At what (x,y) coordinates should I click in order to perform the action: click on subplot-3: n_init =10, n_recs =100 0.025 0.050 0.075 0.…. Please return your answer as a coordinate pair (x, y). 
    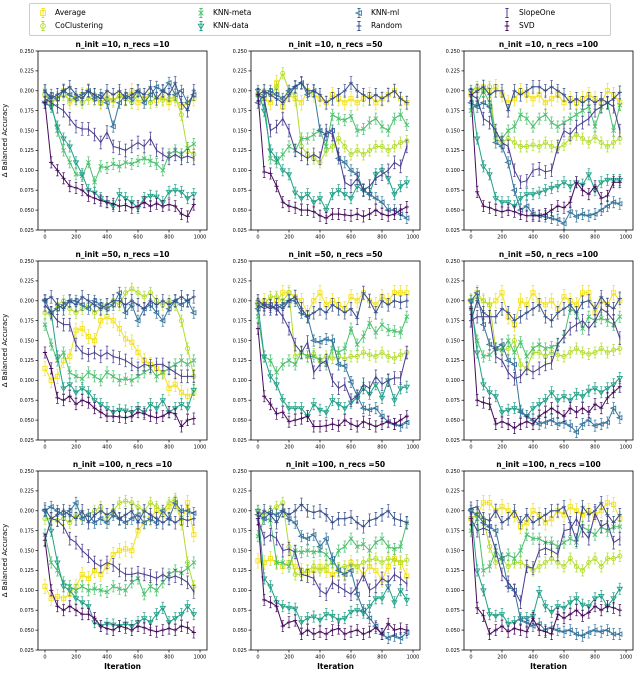
    Looking at the image, I should click on (532, 143).